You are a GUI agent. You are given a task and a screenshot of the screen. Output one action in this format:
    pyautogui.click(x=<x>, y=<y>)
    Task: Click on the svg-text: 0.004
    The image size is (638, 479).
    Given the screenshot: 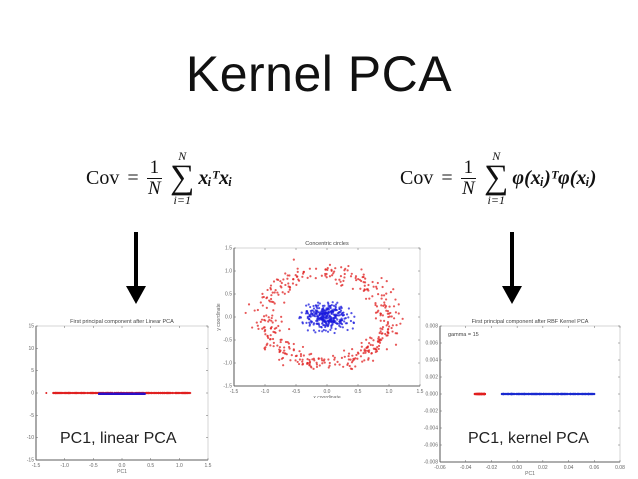 What is the action you would take?
    pyautogui.click(x=431, y=361)
    